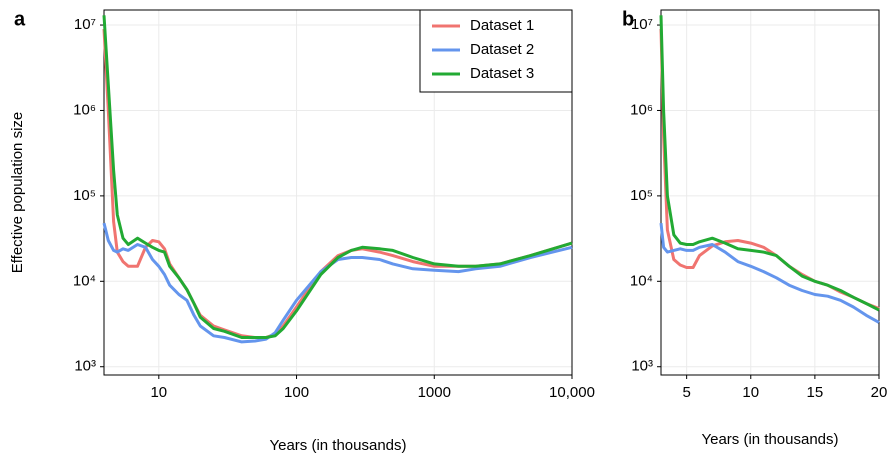 The width and height of the screenshot is (890, 463). I want to click on x-tick-label: 20, so click(879, 392).